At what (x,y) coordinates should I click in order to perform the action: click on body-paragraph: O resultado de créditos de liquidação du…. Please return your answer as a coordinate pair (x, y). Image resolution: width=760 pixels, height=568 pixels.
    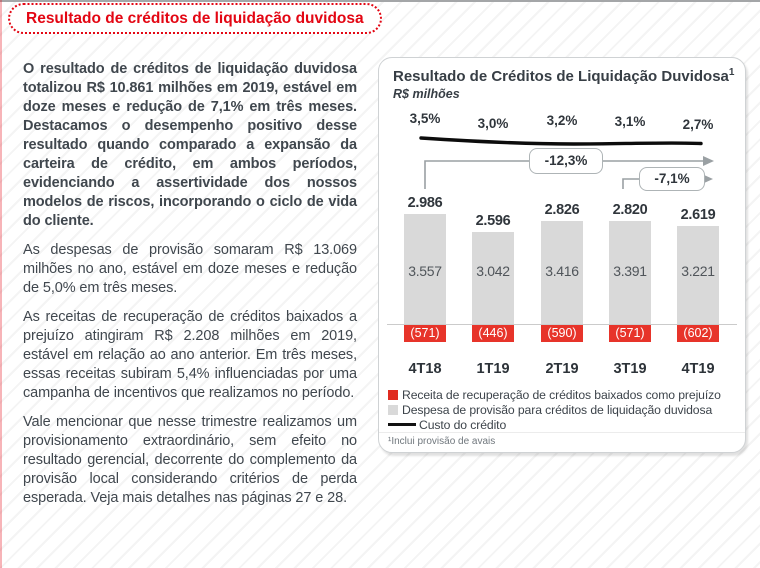
    Looking at the image, I should click on (190, 145).